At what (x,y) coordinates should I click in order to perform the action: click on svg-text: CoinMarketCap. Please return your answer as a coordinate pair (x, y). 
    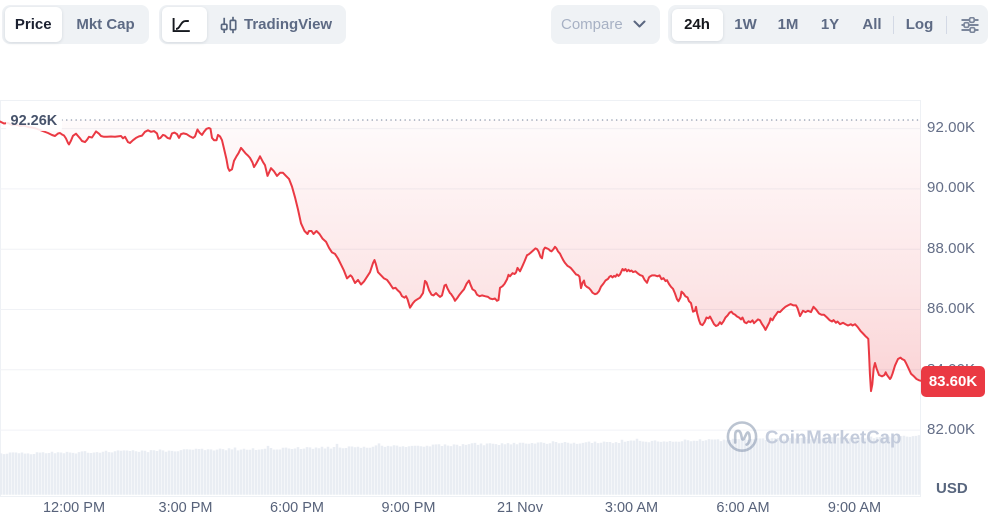
    Looking at the image, I should click on (833, 437).